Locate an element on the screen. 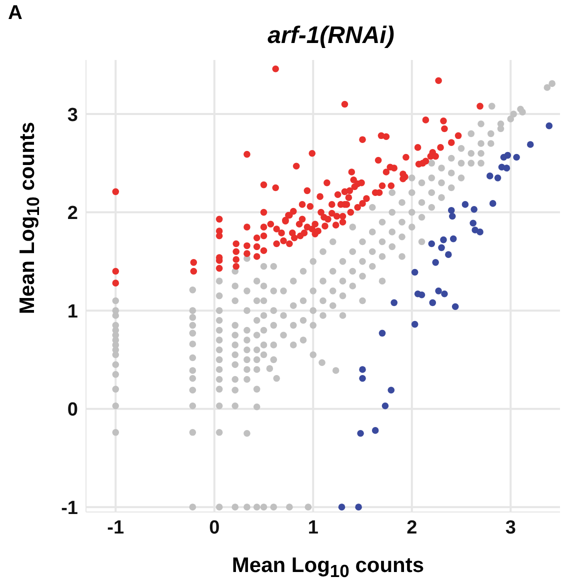 This screenshot has height=588, width=570. y-tick-label: -1 is located at coordinates (69, 508).